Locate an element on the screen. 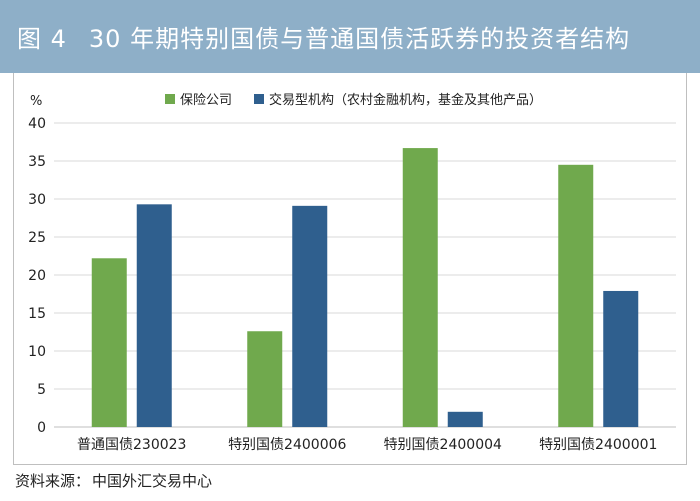  y-tick-label: 35 is located at coordinates (37, 162).